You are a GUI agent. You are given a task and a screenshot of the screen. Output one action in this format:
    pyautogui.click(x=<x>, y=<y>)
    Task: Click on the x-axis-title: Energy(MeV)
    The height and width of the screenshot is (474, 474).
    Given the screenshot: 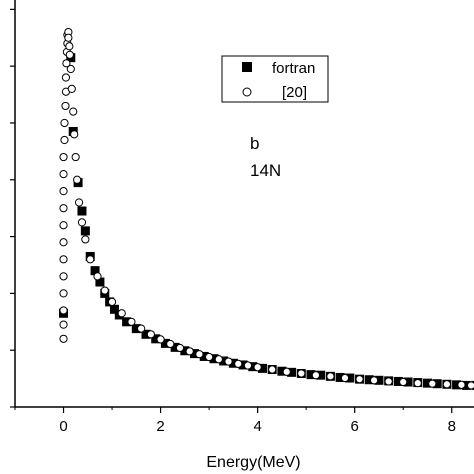 What is the action you would take?
    pyautogui.click(x=253, y=462)
    